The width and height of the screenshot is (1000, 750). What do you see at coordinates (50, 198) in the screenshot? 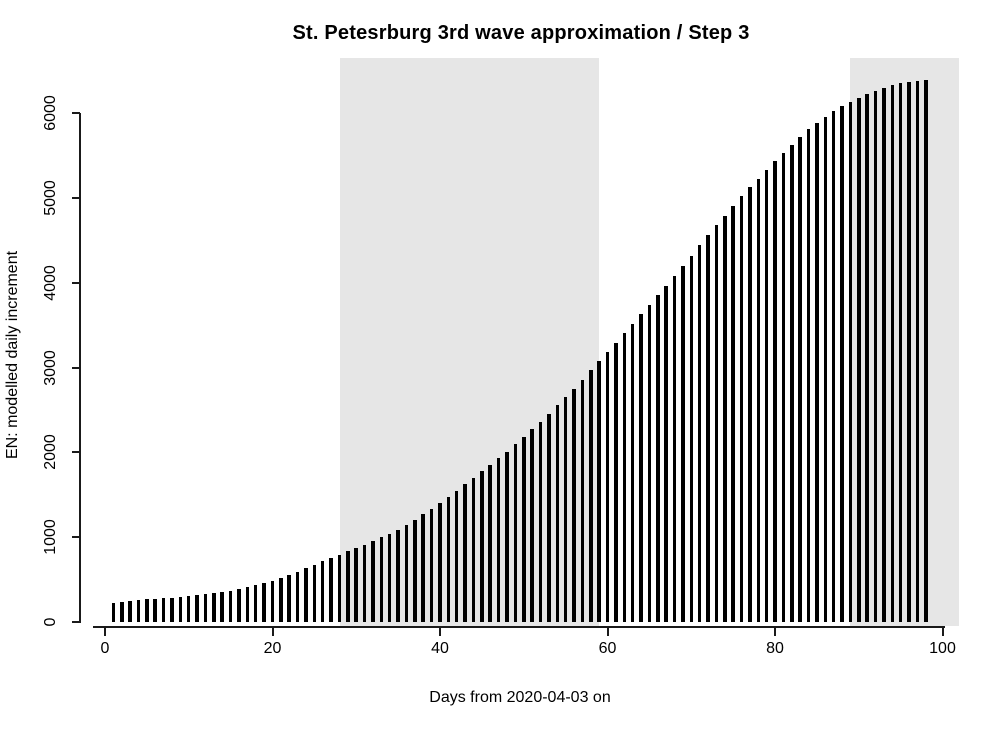
I see `y-axis-tick-label: 5000` at bounding box center [50, 198].